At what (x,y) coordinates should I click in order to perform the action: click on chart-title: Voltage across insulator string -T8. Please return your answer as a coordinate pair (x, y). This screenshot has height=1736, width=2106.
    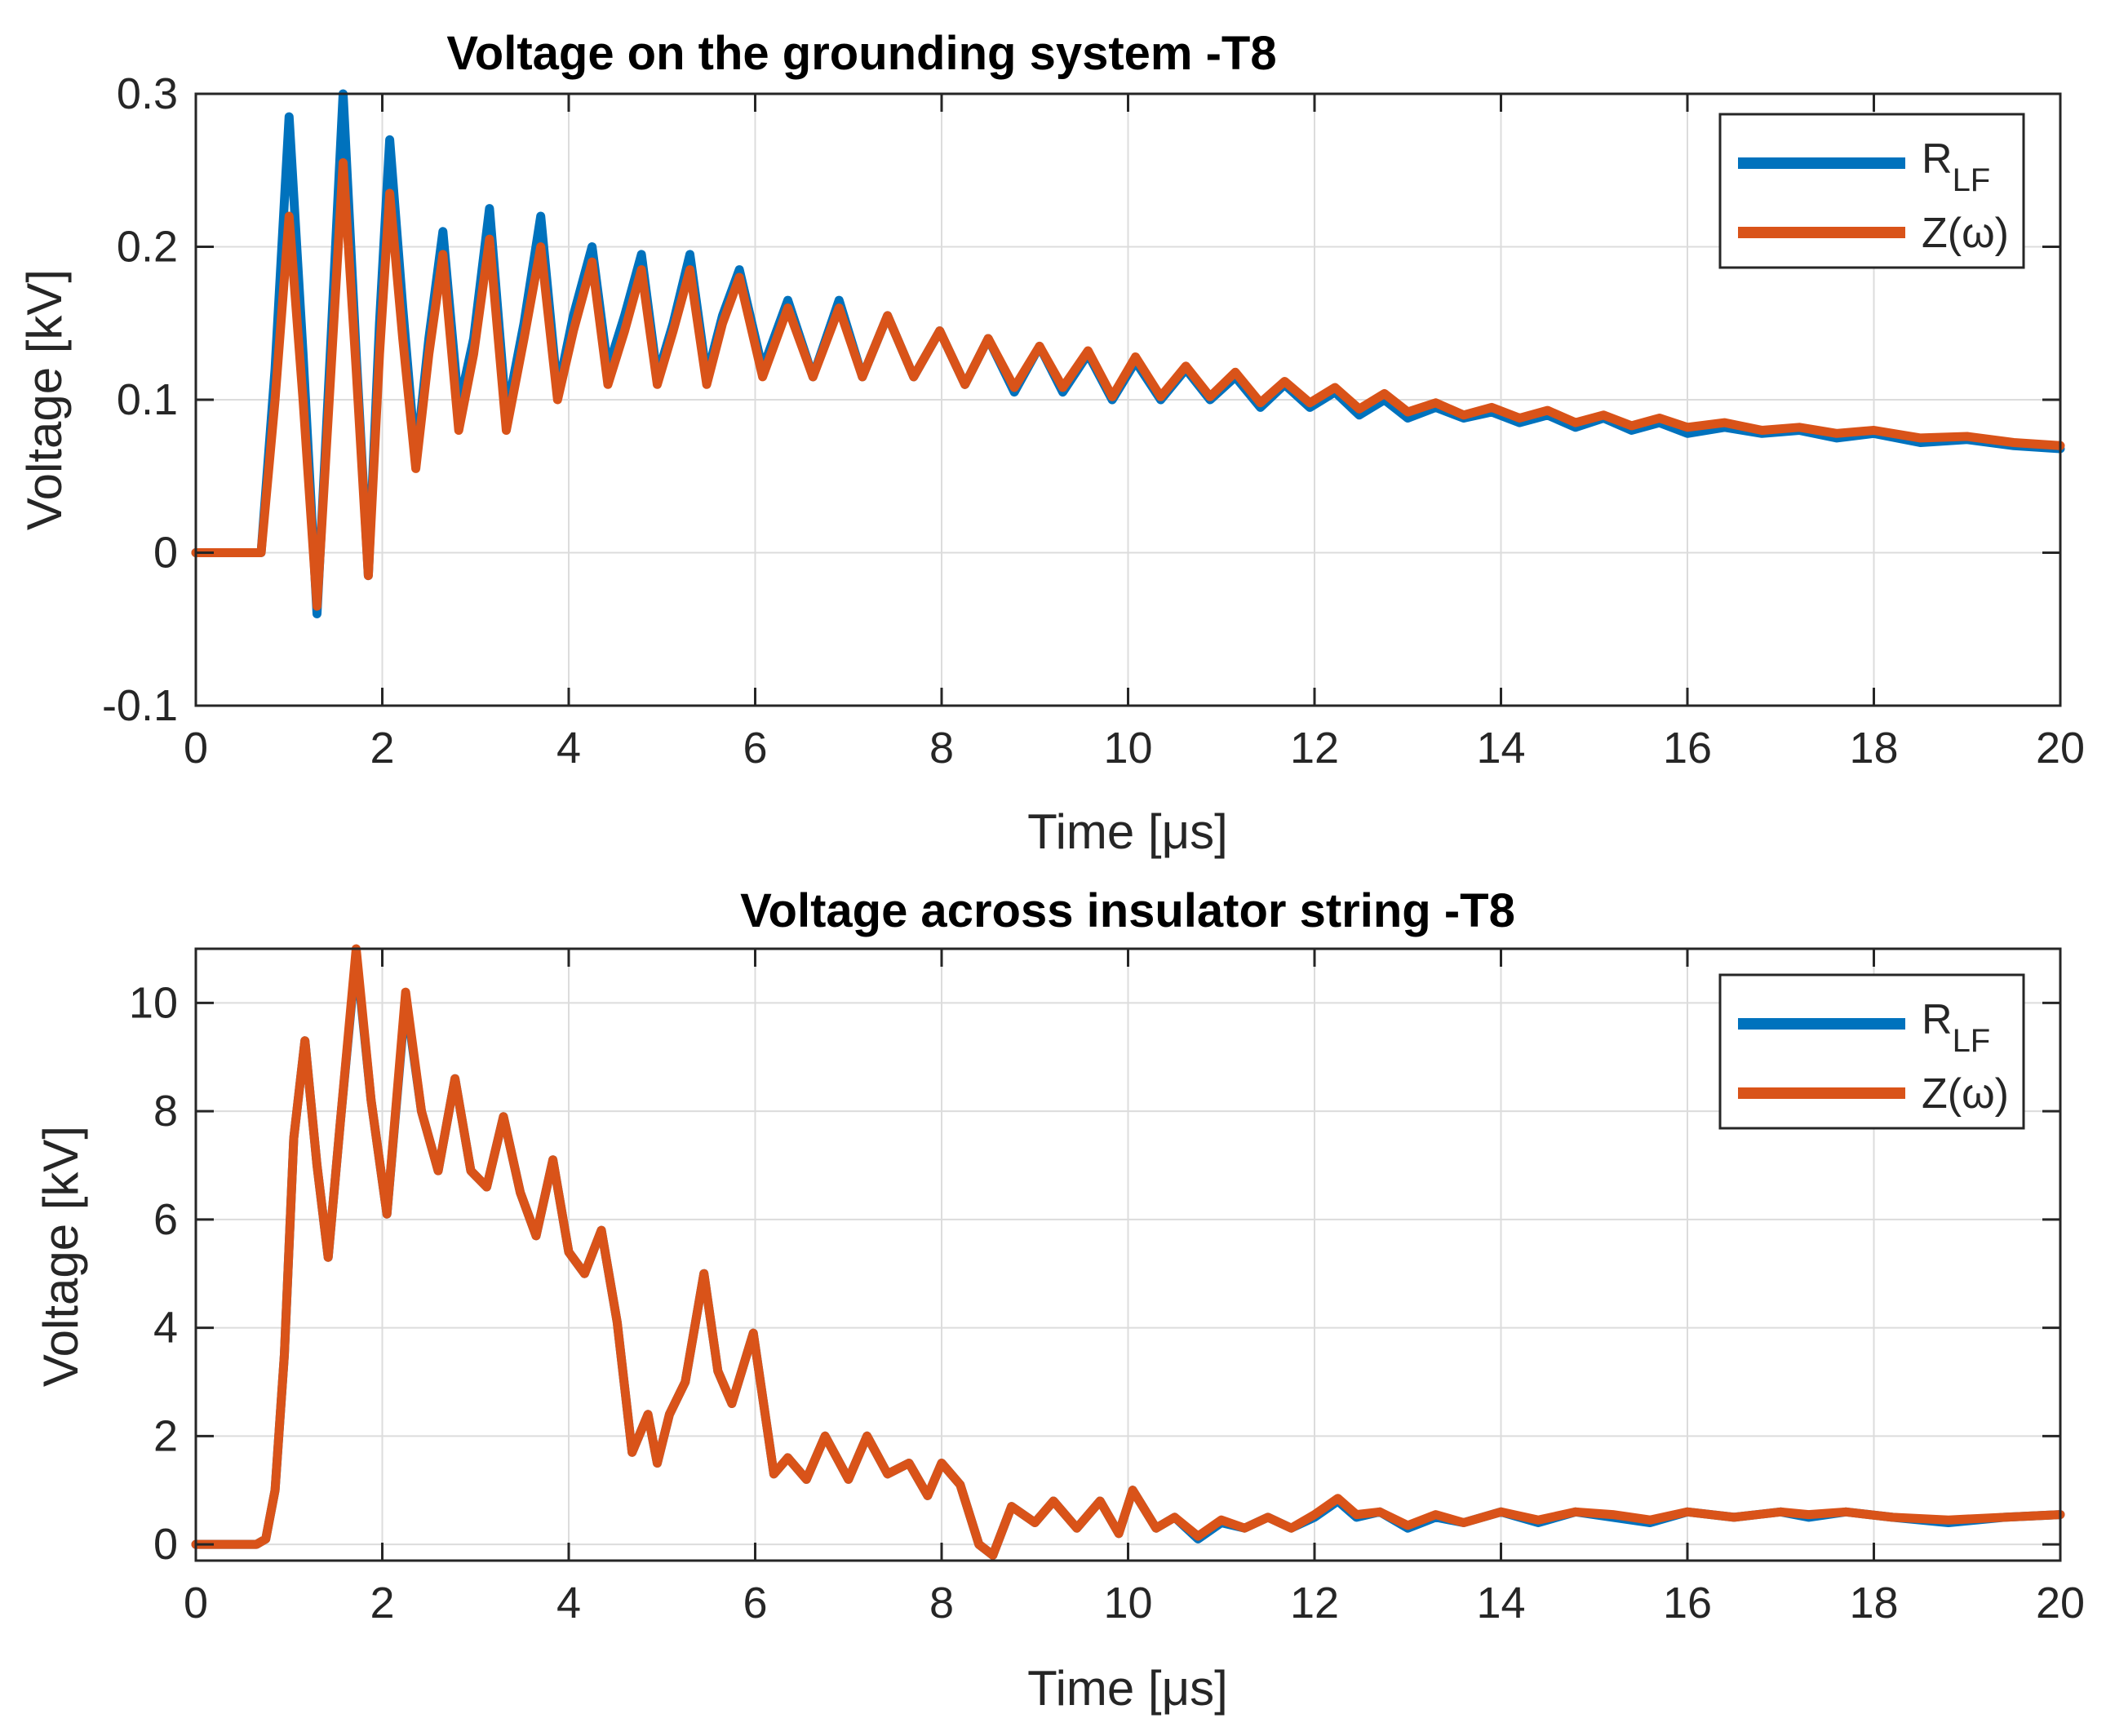
    Looking at the image, I should click on (1127, 910).